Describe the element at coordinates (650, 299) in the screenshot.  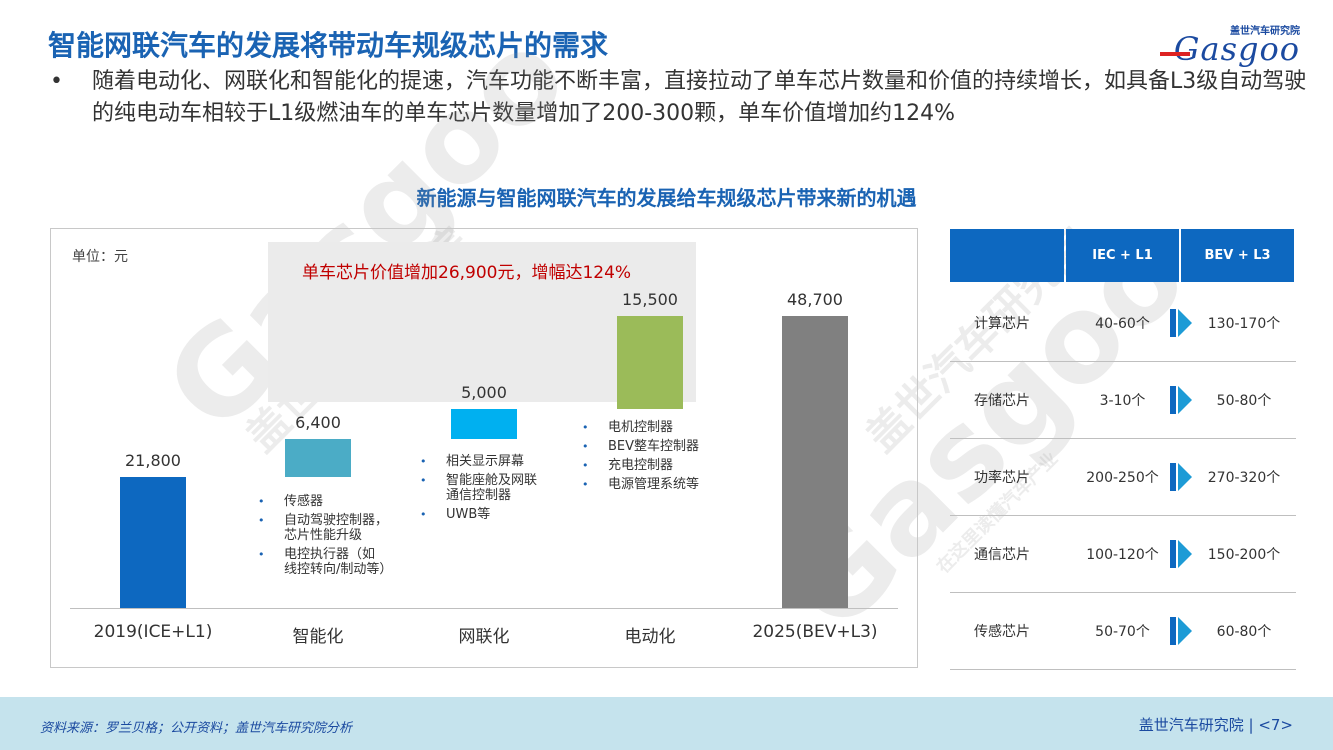
I see `bar-value-label: 15,500` at that location.